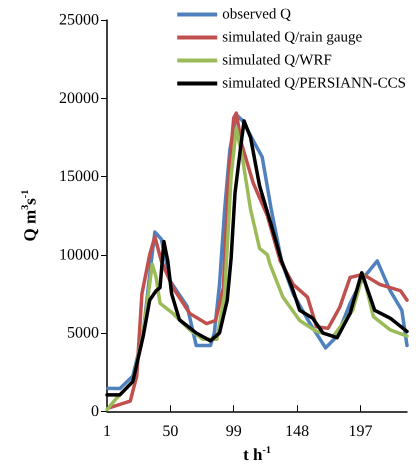  What do you see at coordinates (83, 333) in the screenshot?
I see `y-tick-label: 5000` at bounding box center [83, 333].